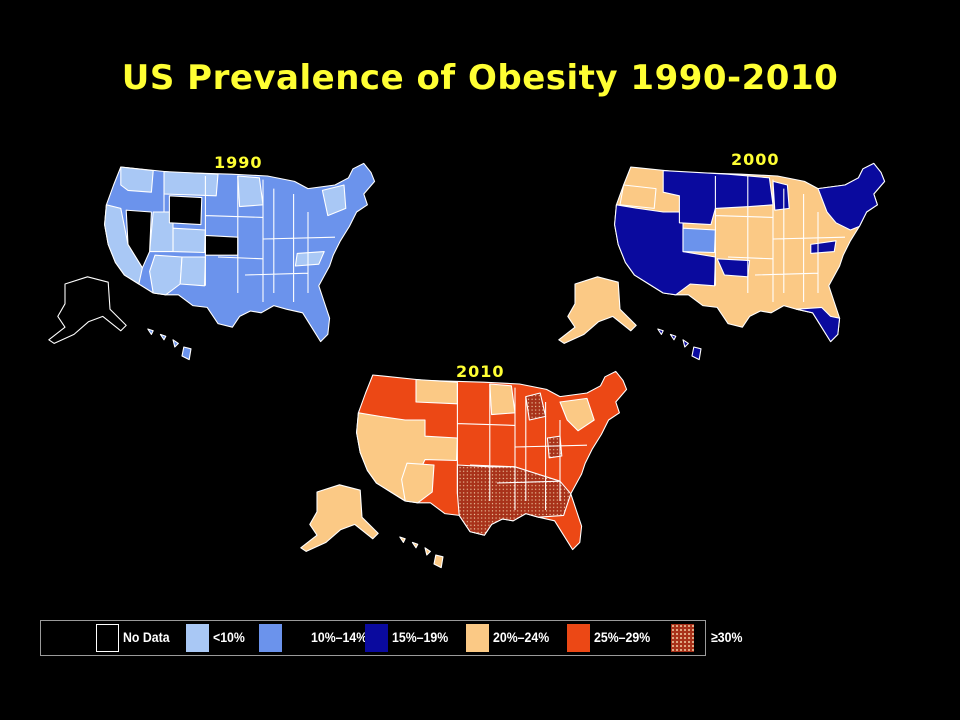 This screenshot has height=720, width=960. I want to click on state-west-dark, so click(665, 250).